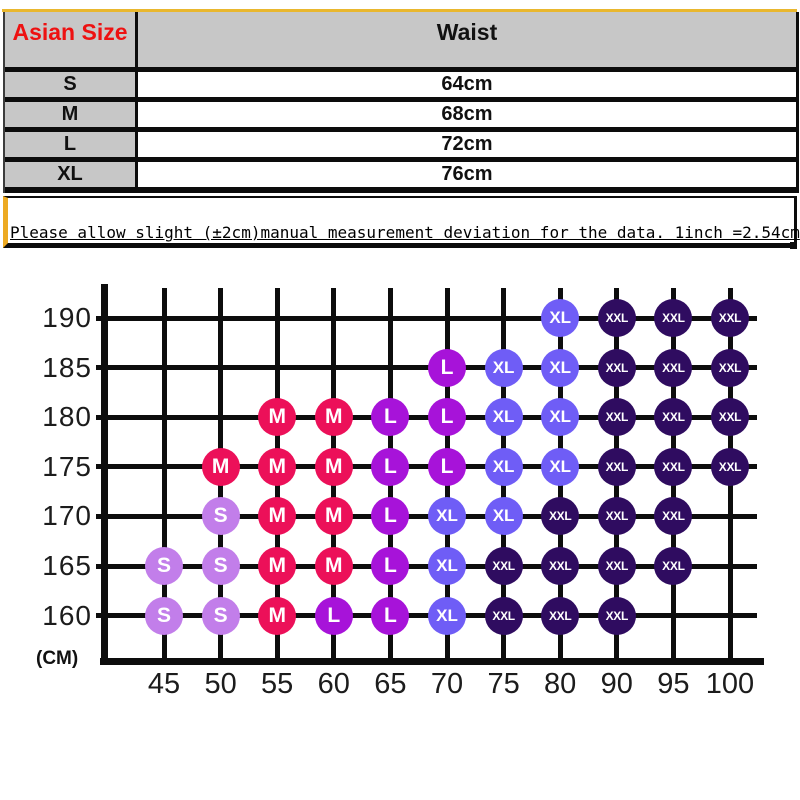 The image size is (800, 800). Describe the element at coordinates (673, 684) in the screenshot. I see `x-tick-label: 95` at that location.